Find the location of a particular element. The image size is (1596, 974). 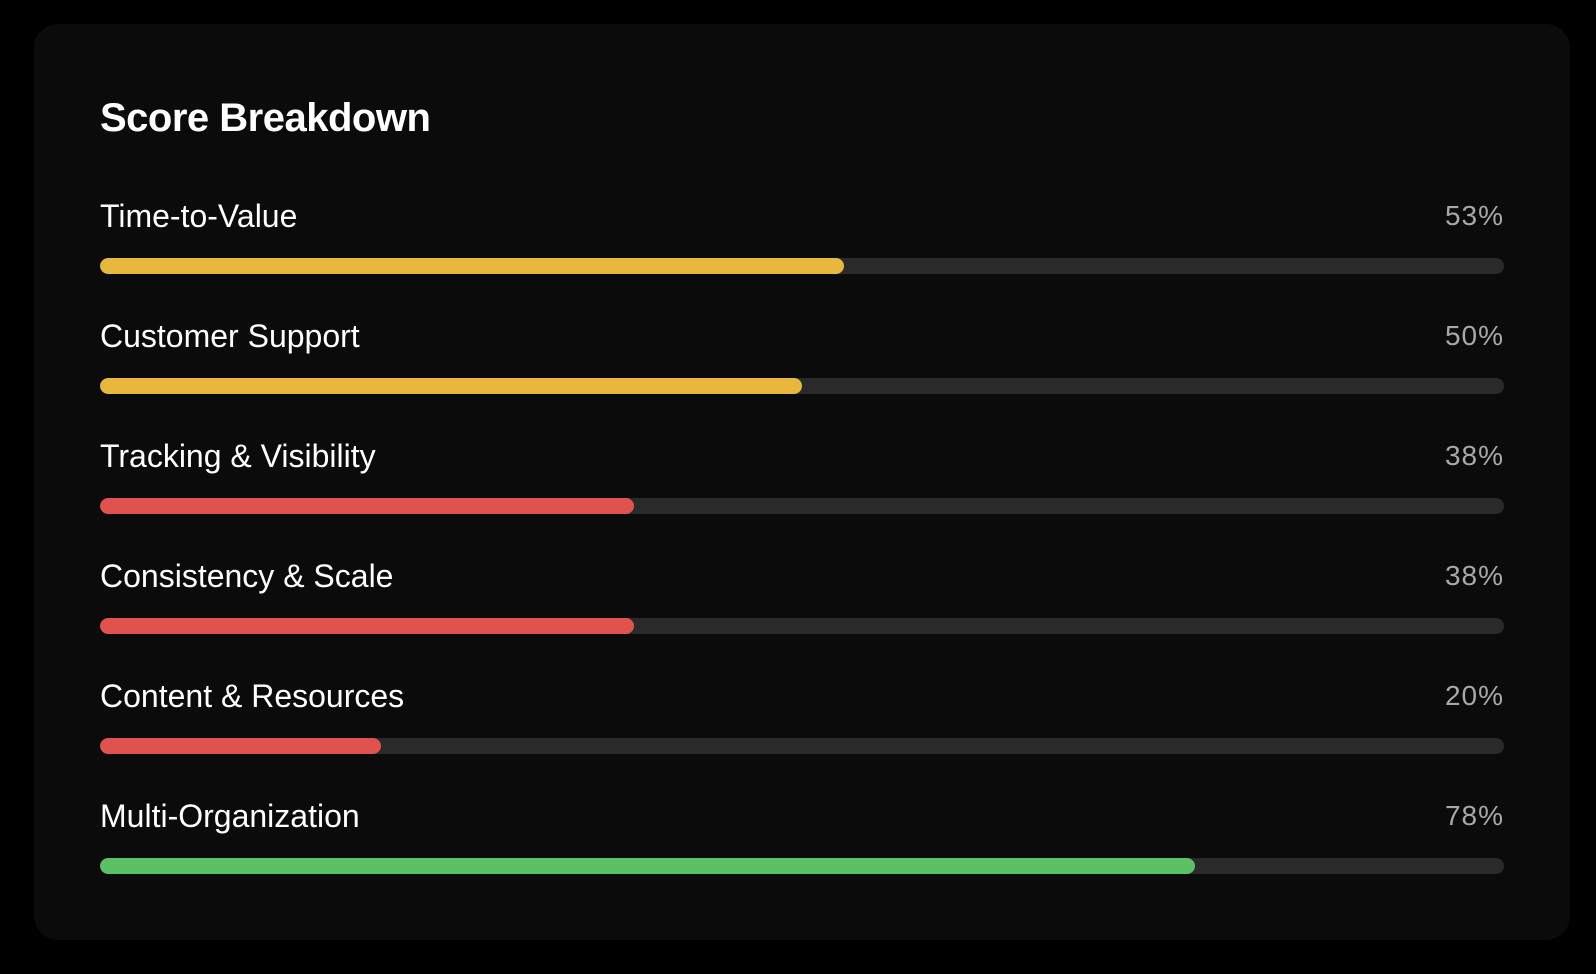

score-row: Multi-Organization 78% is located at coordinates (802, 850).